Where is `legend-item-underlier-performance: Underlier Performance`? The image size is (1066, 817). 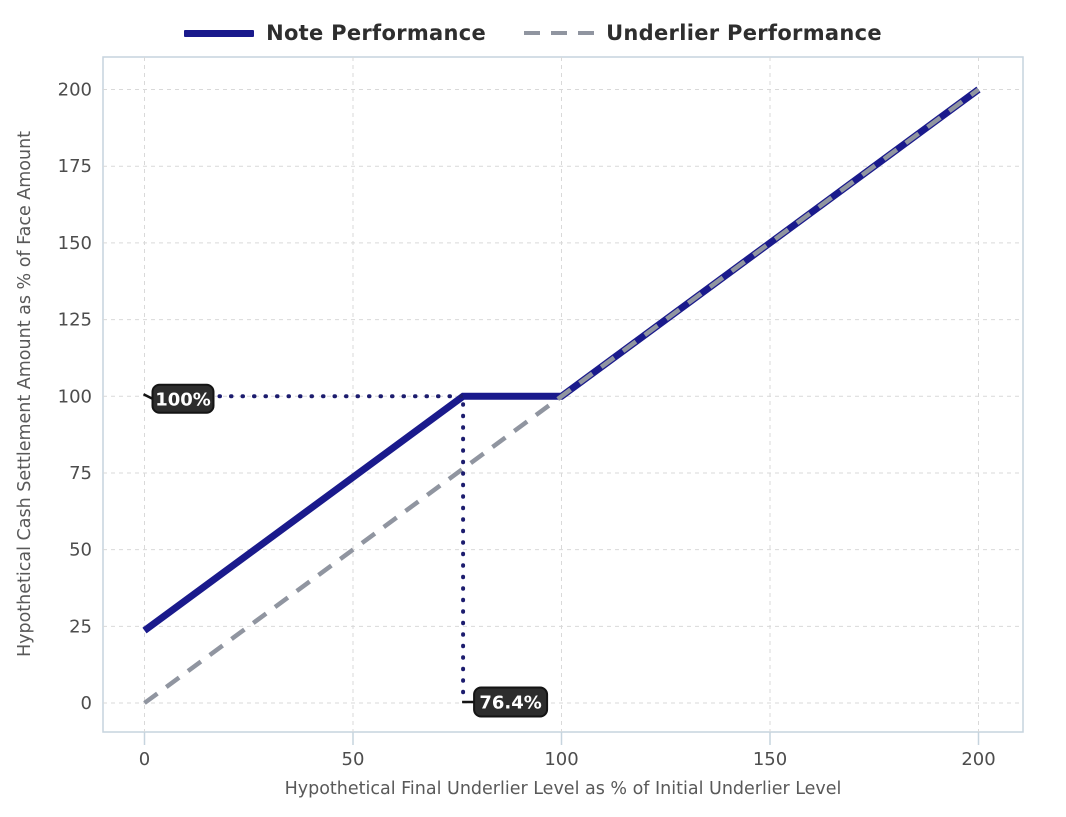 legend-item-underlier-performance: Underlier Performance is located at coordinates (703, 33).